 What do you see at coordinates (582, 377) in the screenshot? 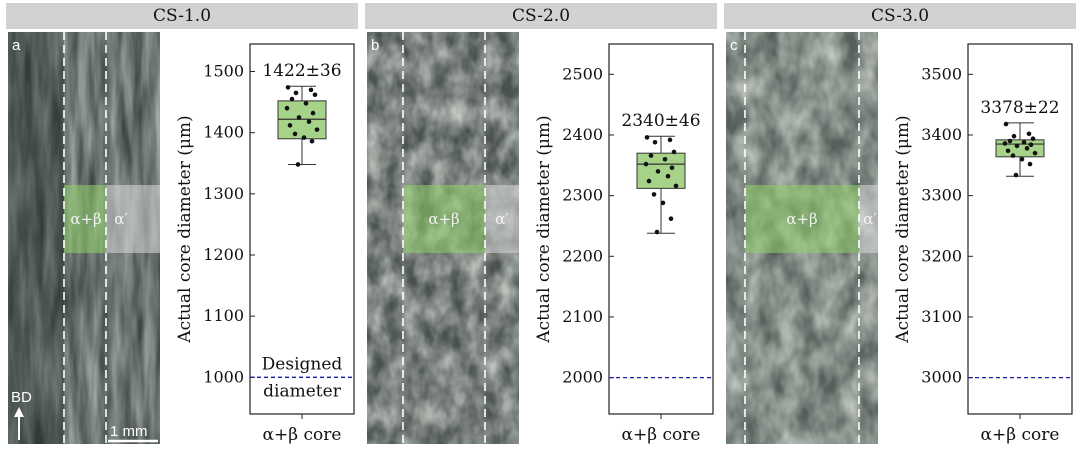
I see `y-tick-label: 2000` at bounding box center [582, 377].